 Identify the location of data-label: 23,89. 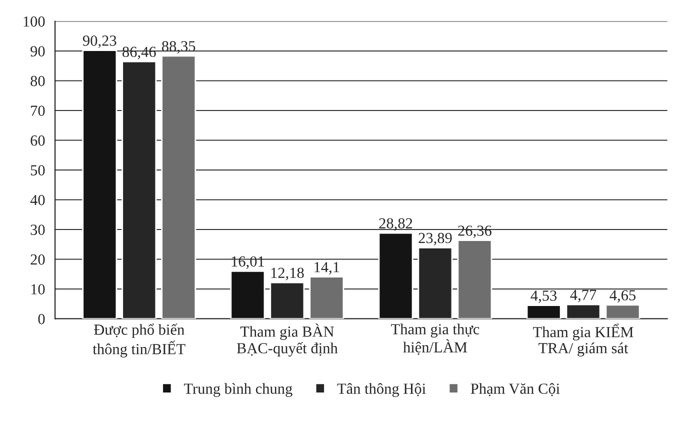
(435, 239).